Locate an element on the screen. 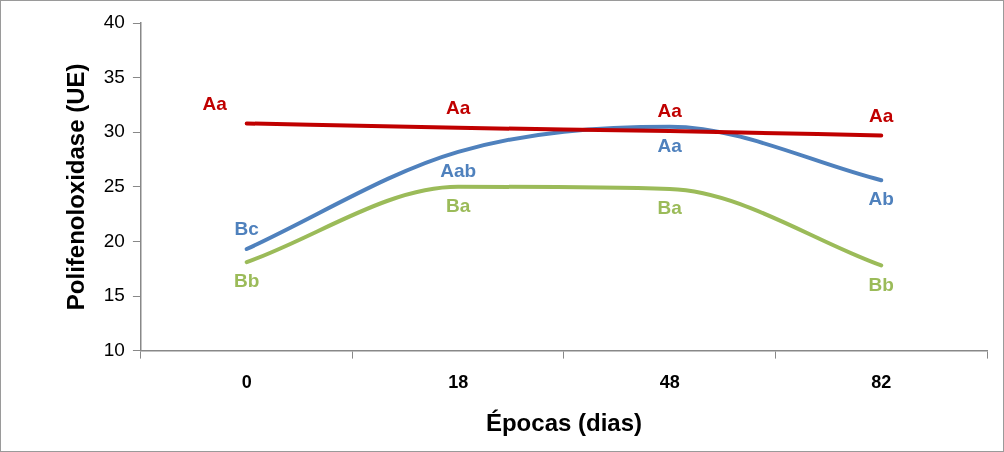  x-axis-title: Épocas (dias) is located at coordinates (563, 423).